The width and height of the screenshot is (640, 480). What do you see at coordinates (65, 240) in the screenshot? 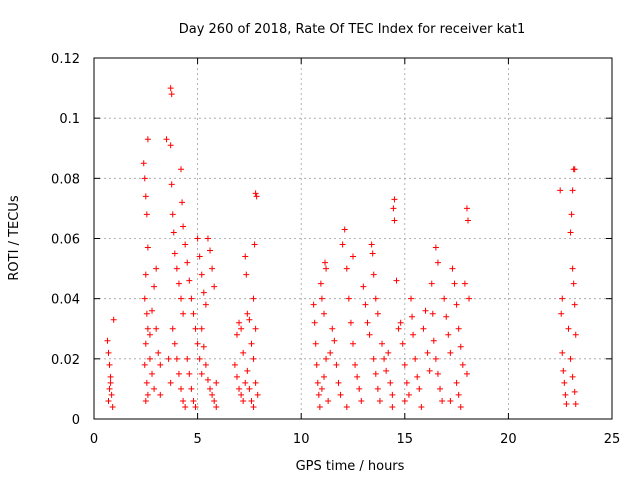
I see `y-tick-labels: 0 0.02 0.04 0.06 0.08 0.1 0.12` at bounding box center [65, 240].